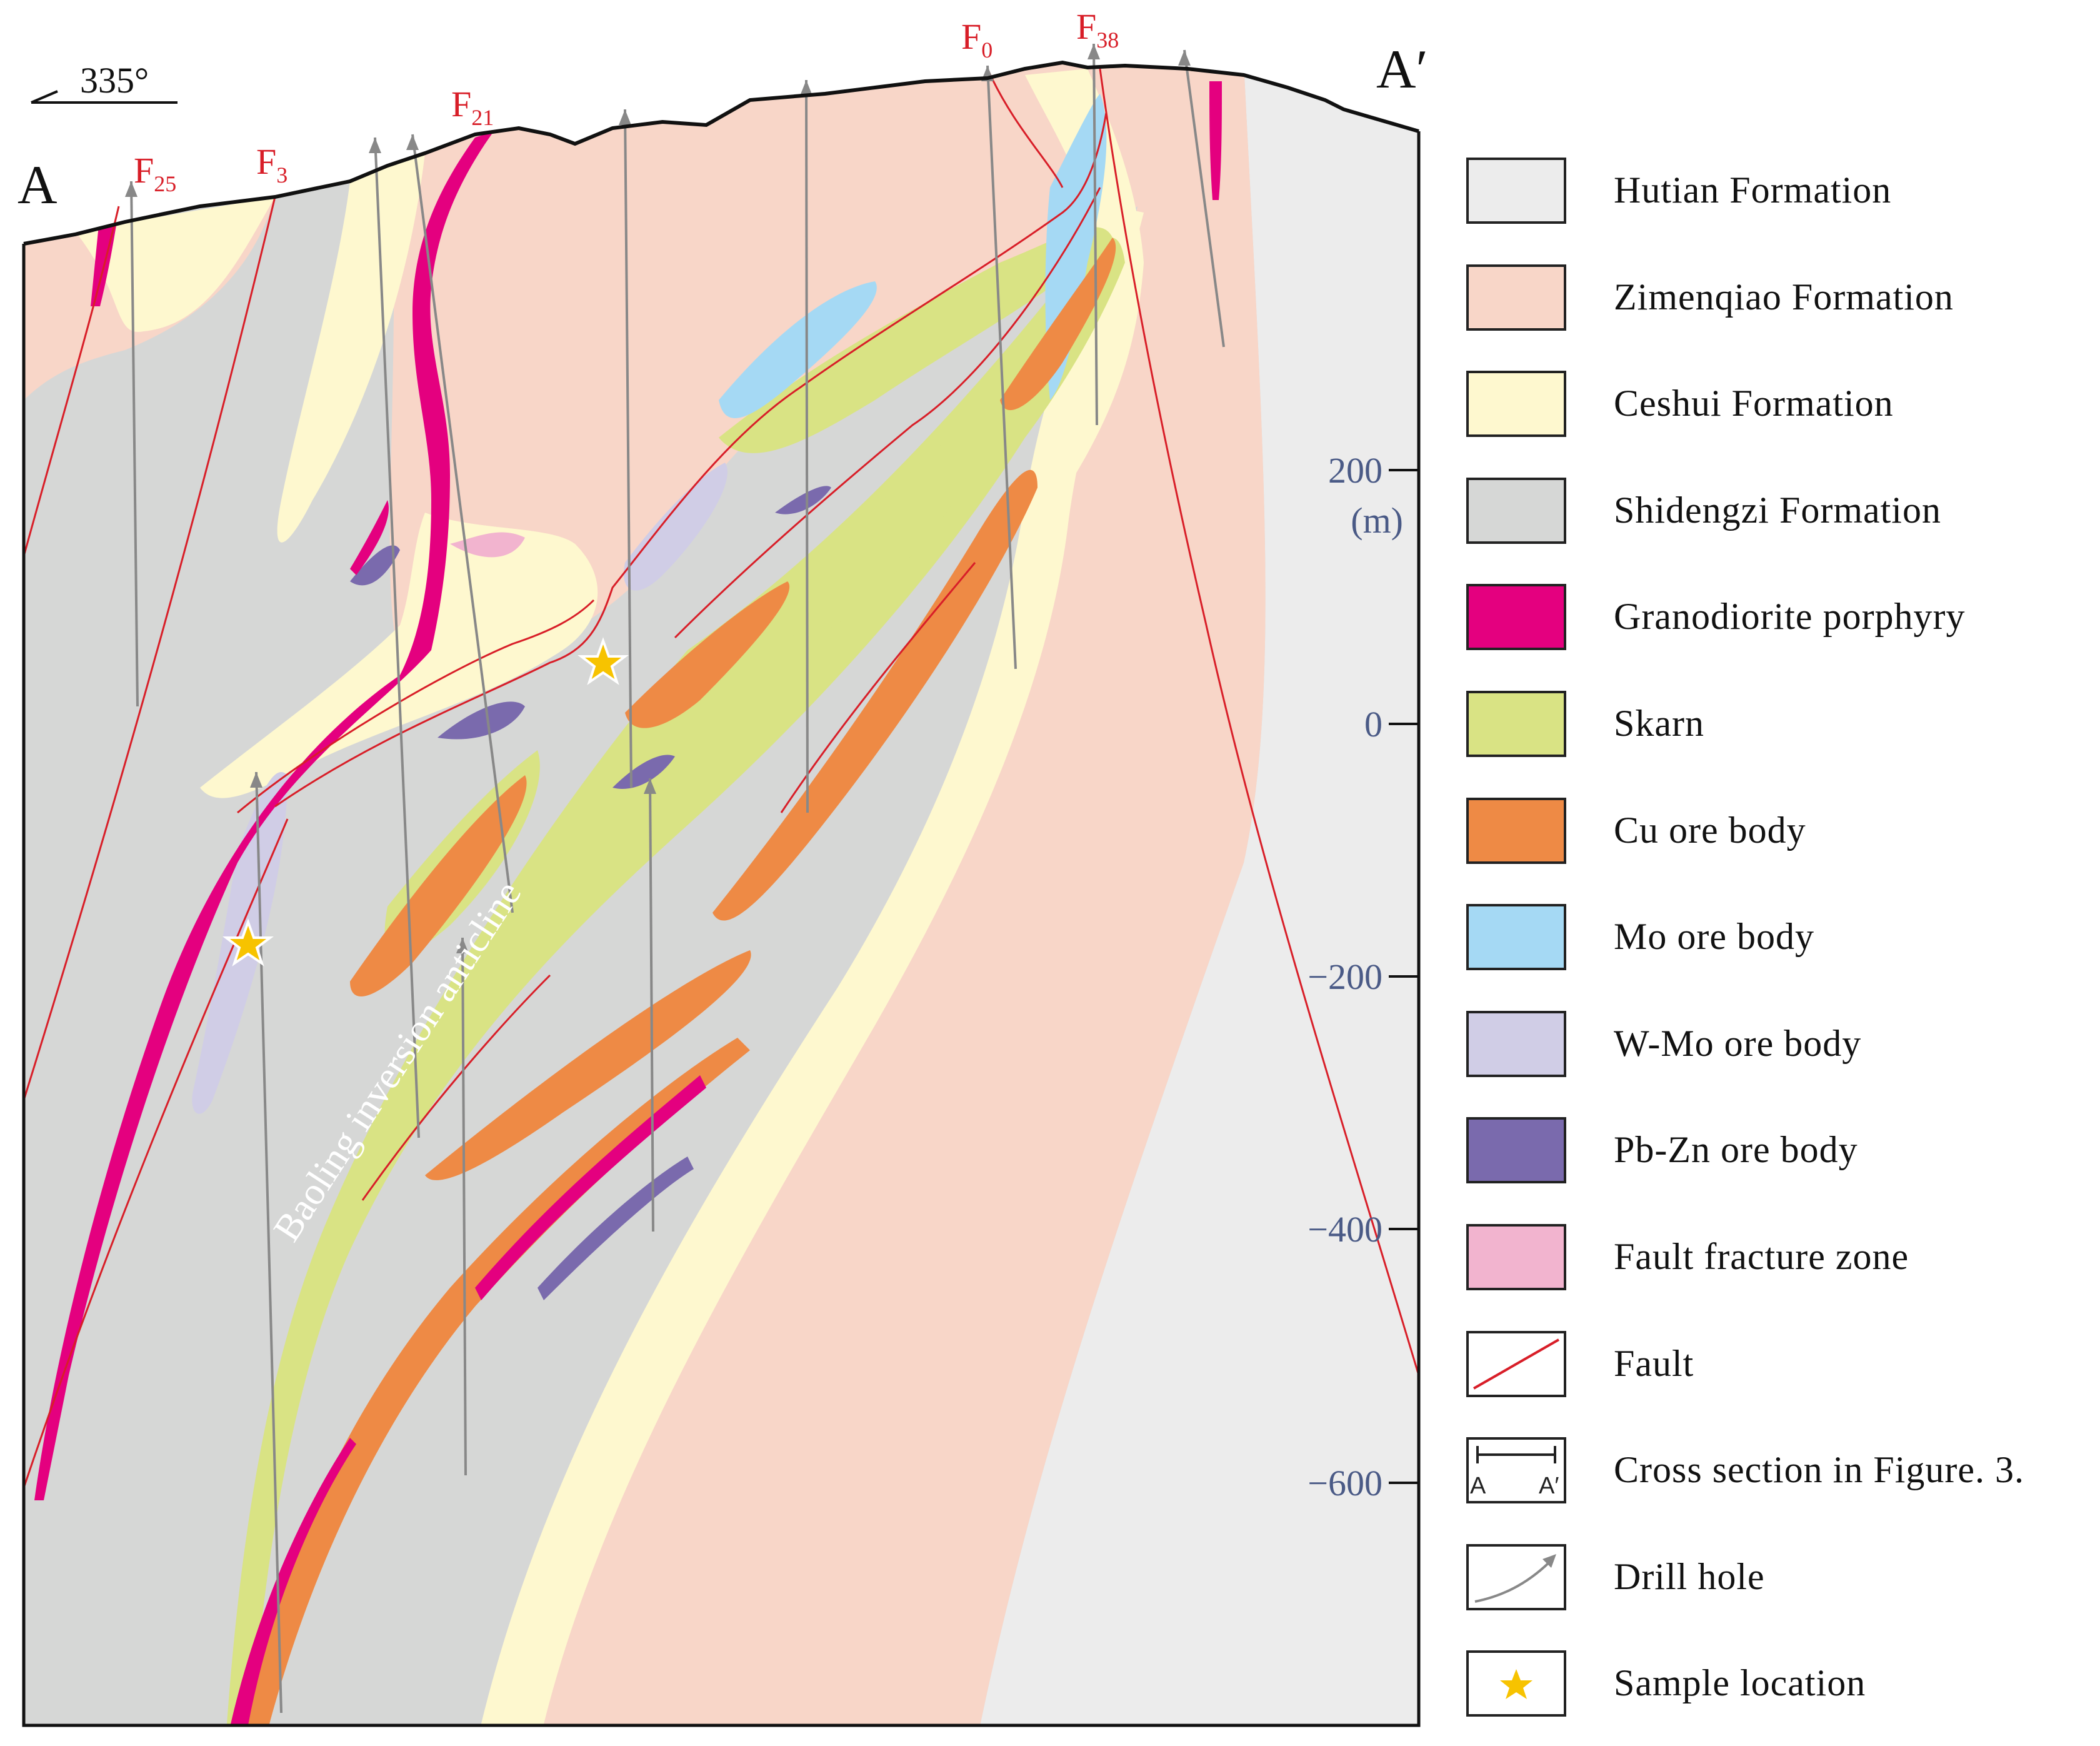  I want to click on mo-ore-upper, so click(798, 349).